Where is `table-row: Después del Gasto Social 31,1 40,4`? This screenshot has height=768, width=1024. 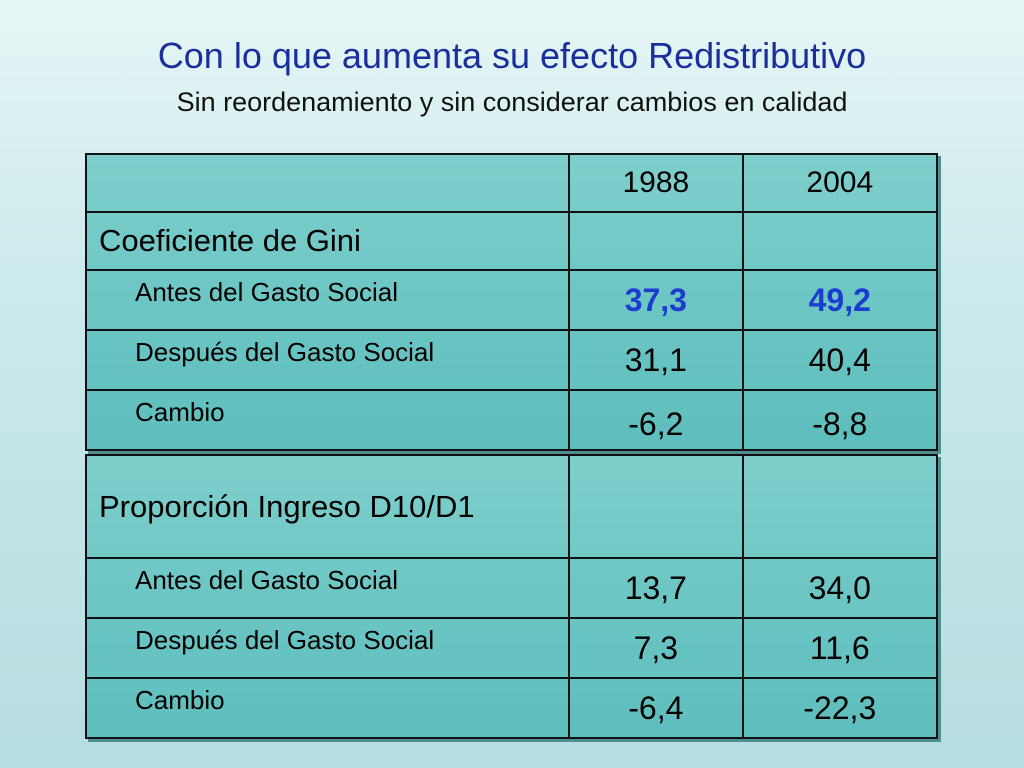
table-row: Después del Gasto Social 31,1 40,4 is located at coordinates (511, 360).